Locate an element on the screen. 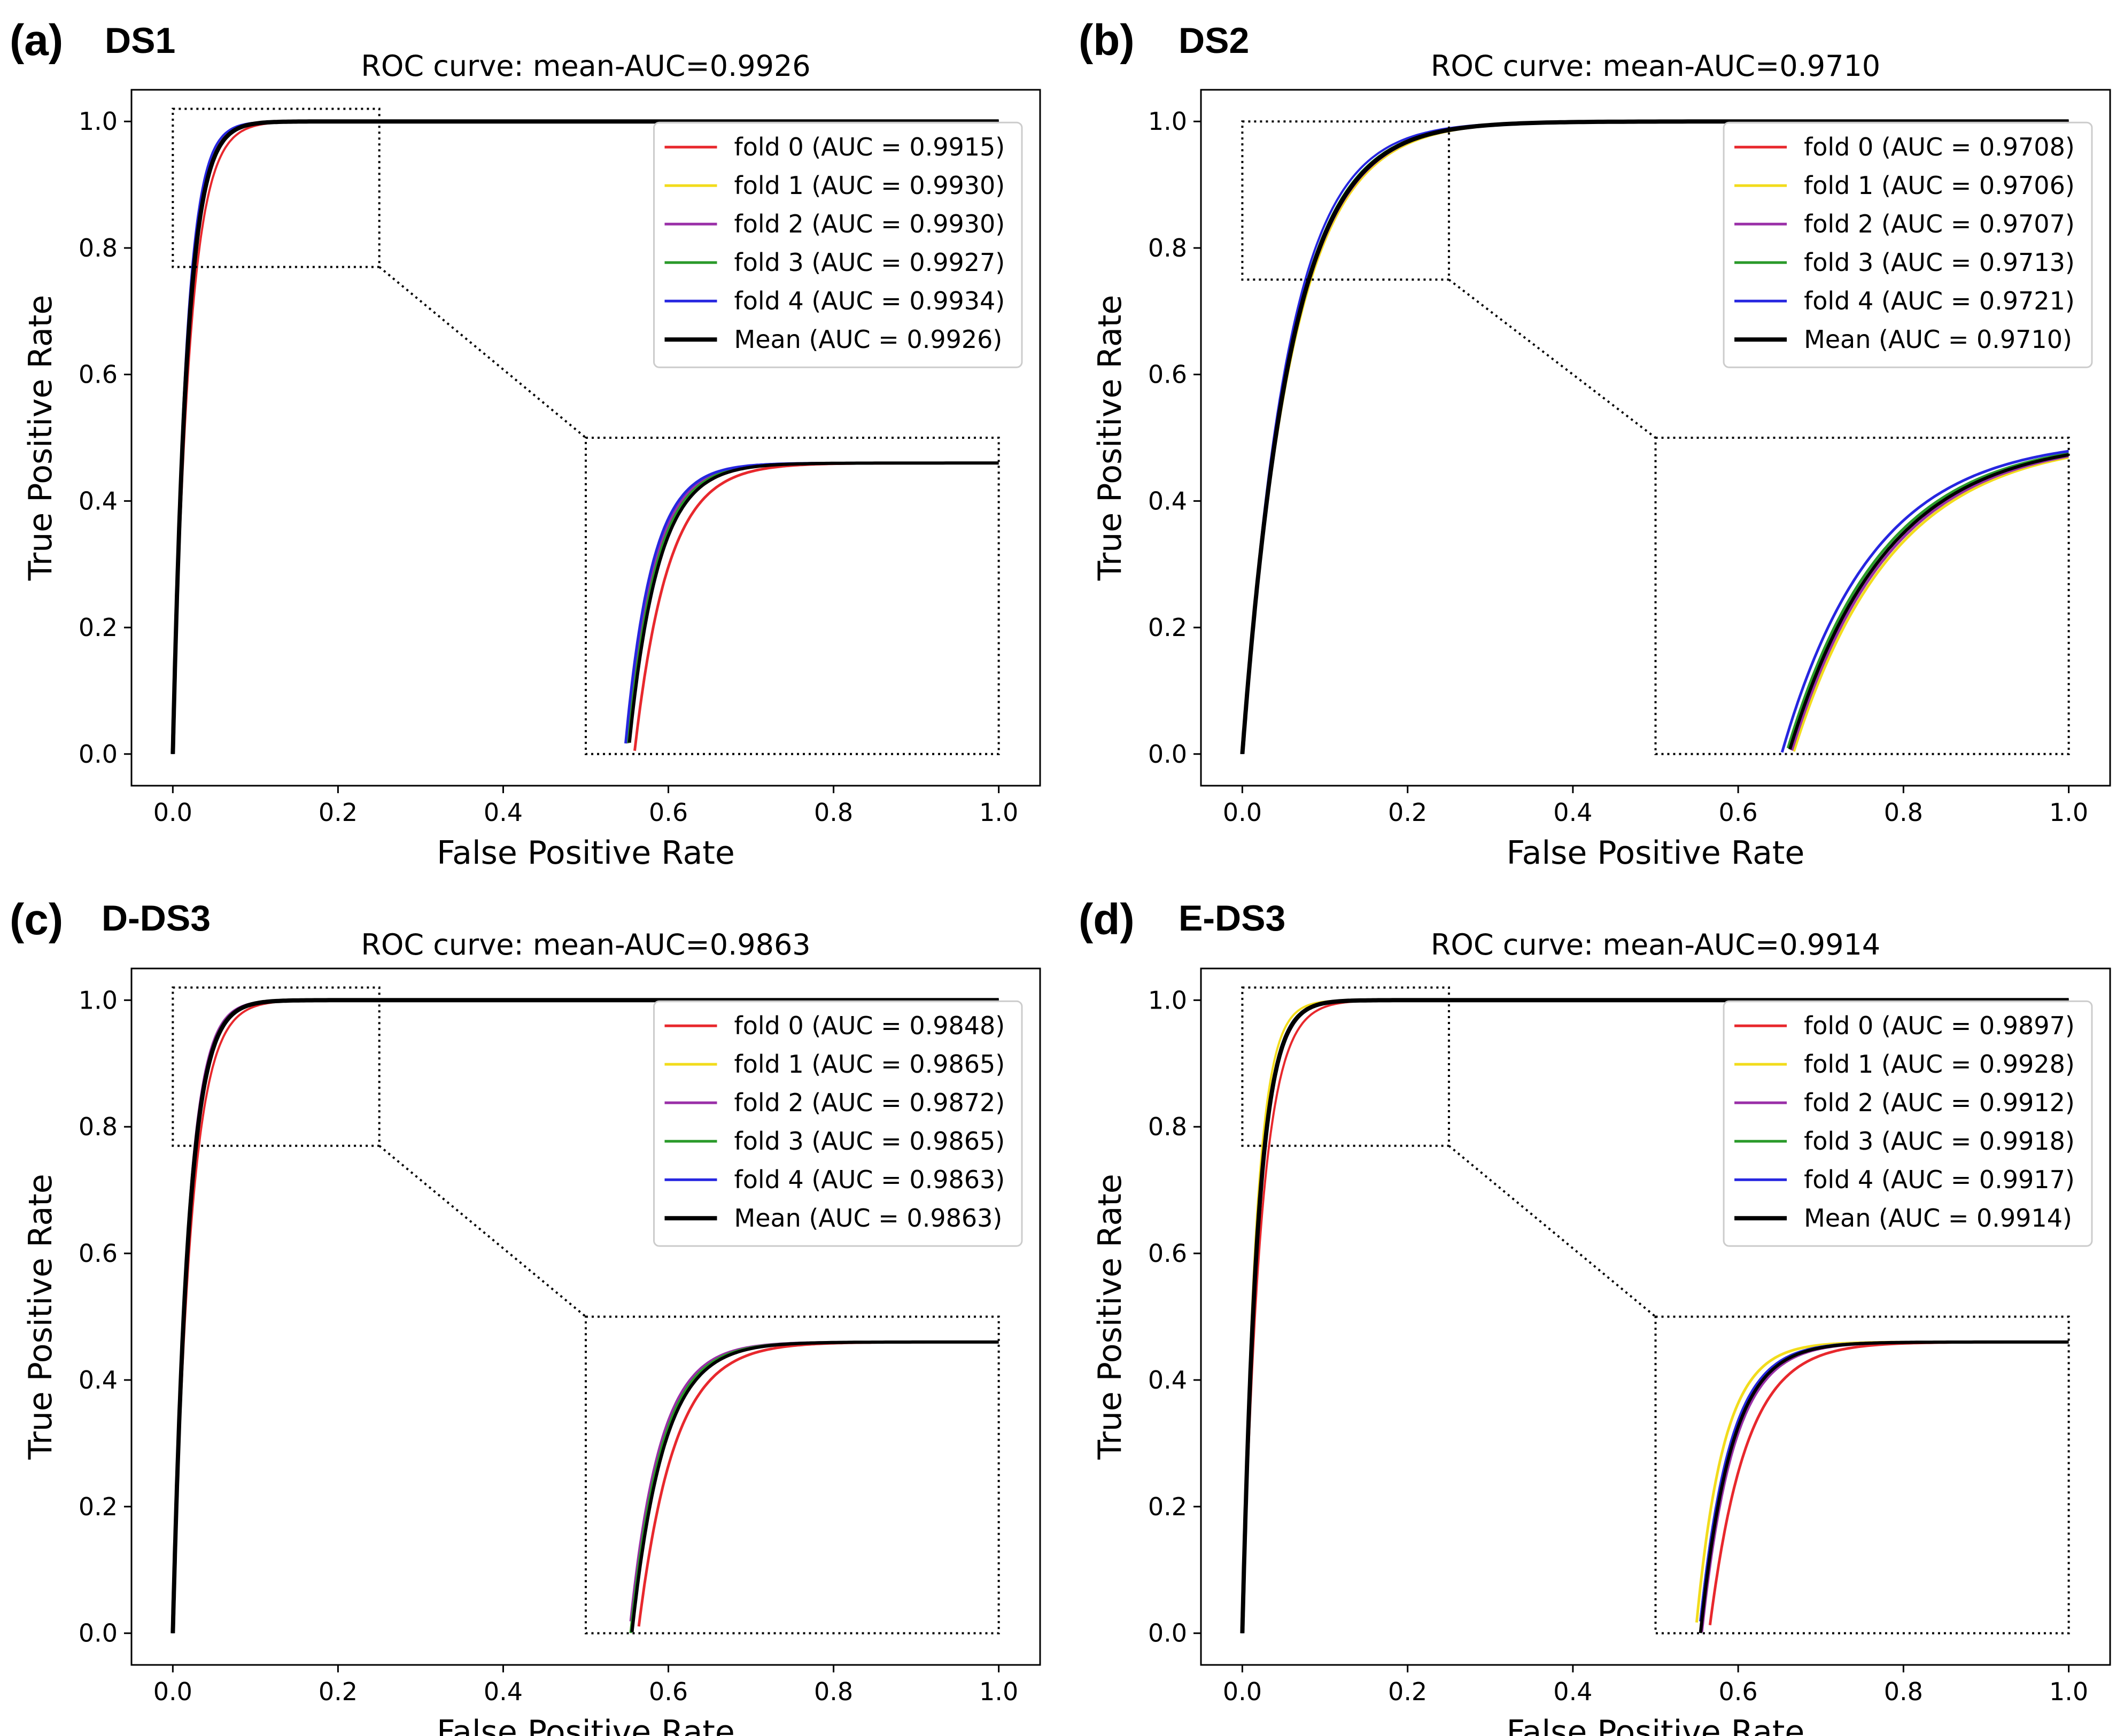 The width and height of the screenshot is (2124, 1736). legend-label: fold 3 (AUC = 0.9713) is located at coordinates (1940, 262).